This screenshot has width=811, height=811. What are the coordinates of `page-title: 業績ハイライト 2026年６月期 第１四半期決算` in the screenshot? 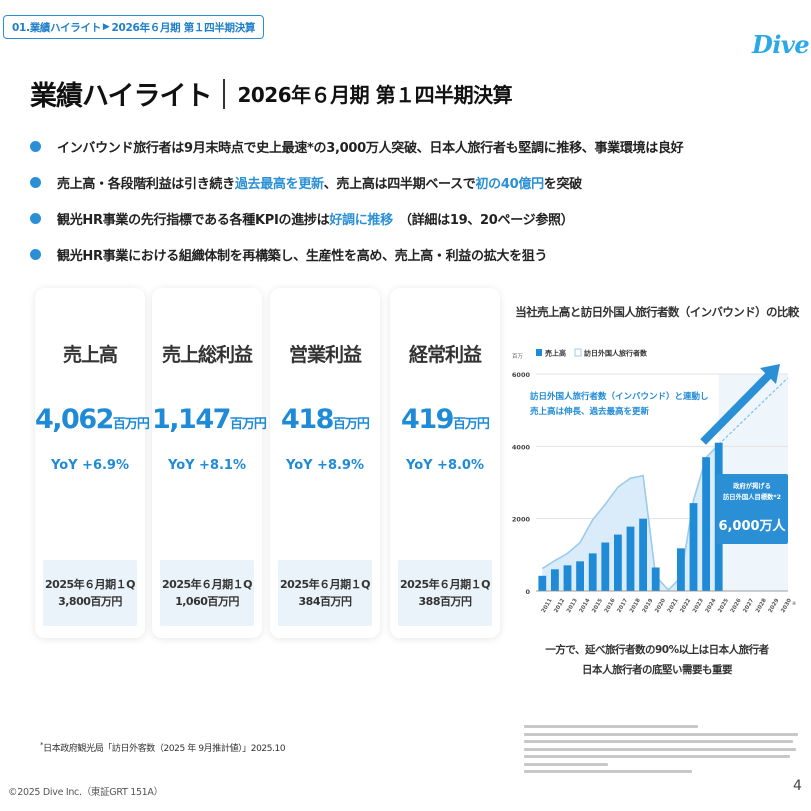 It's located at (271, 93).